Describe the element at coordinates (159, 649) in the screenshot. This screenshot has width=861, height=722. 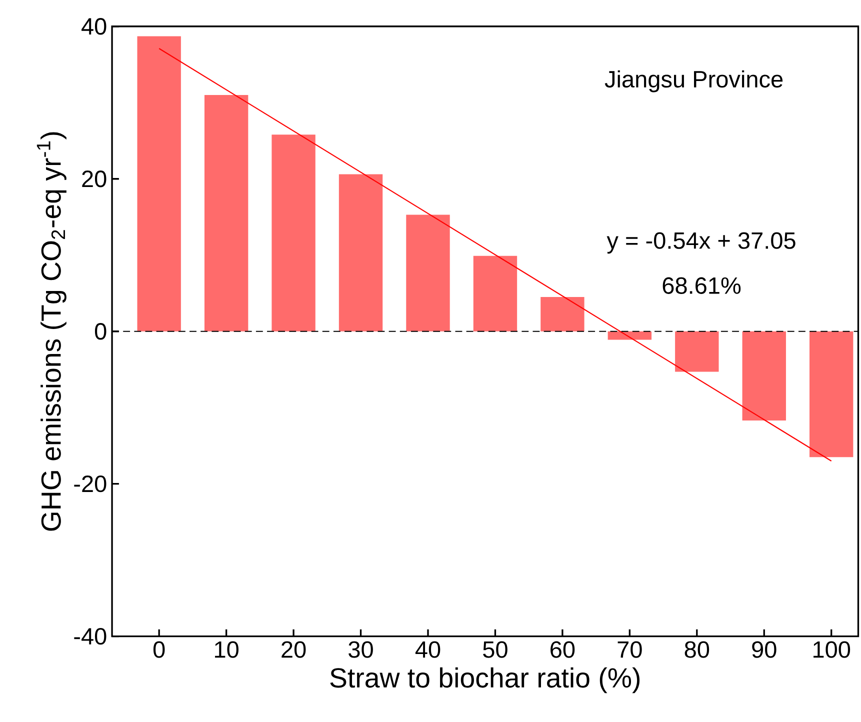
I see `x-tick-label: 0` at that location.